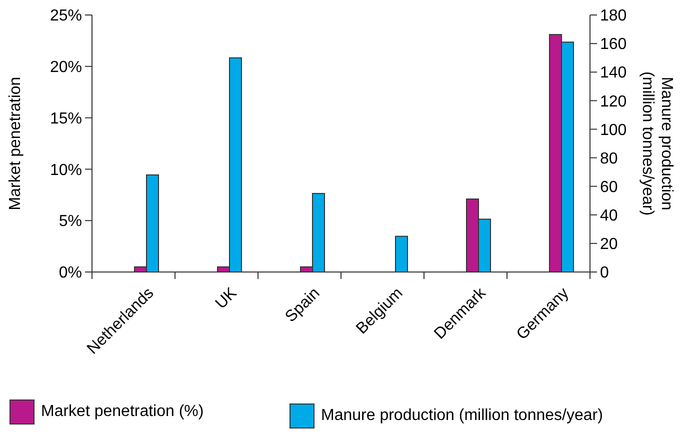 The height and width of the screenshot is (435, 700). Describe the element at coordinates (609, 187) in the screenshot. I see `y2-tick-label: 60` at that location.